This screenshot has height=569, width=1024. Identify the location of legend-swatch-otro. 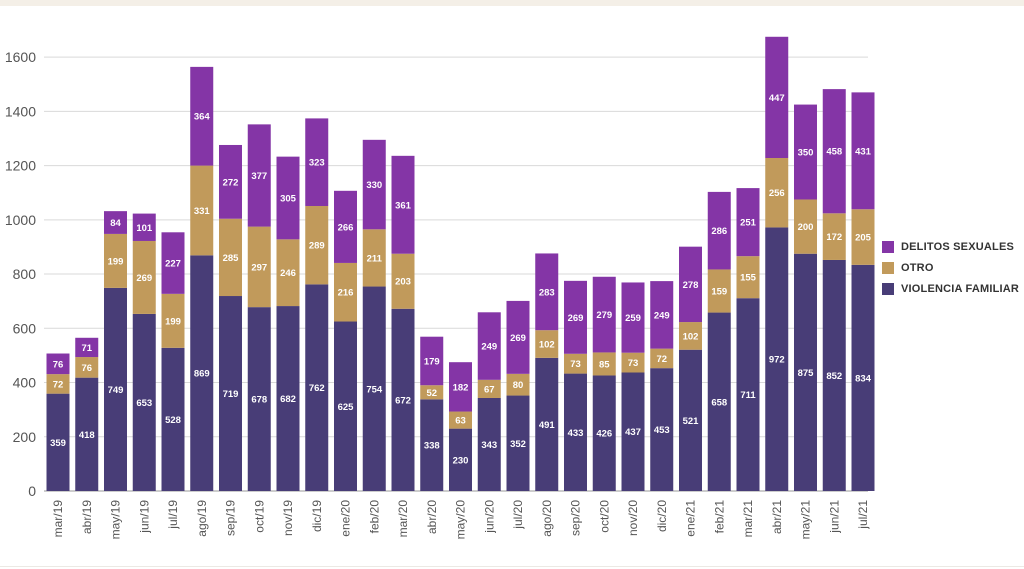
(888, 267).